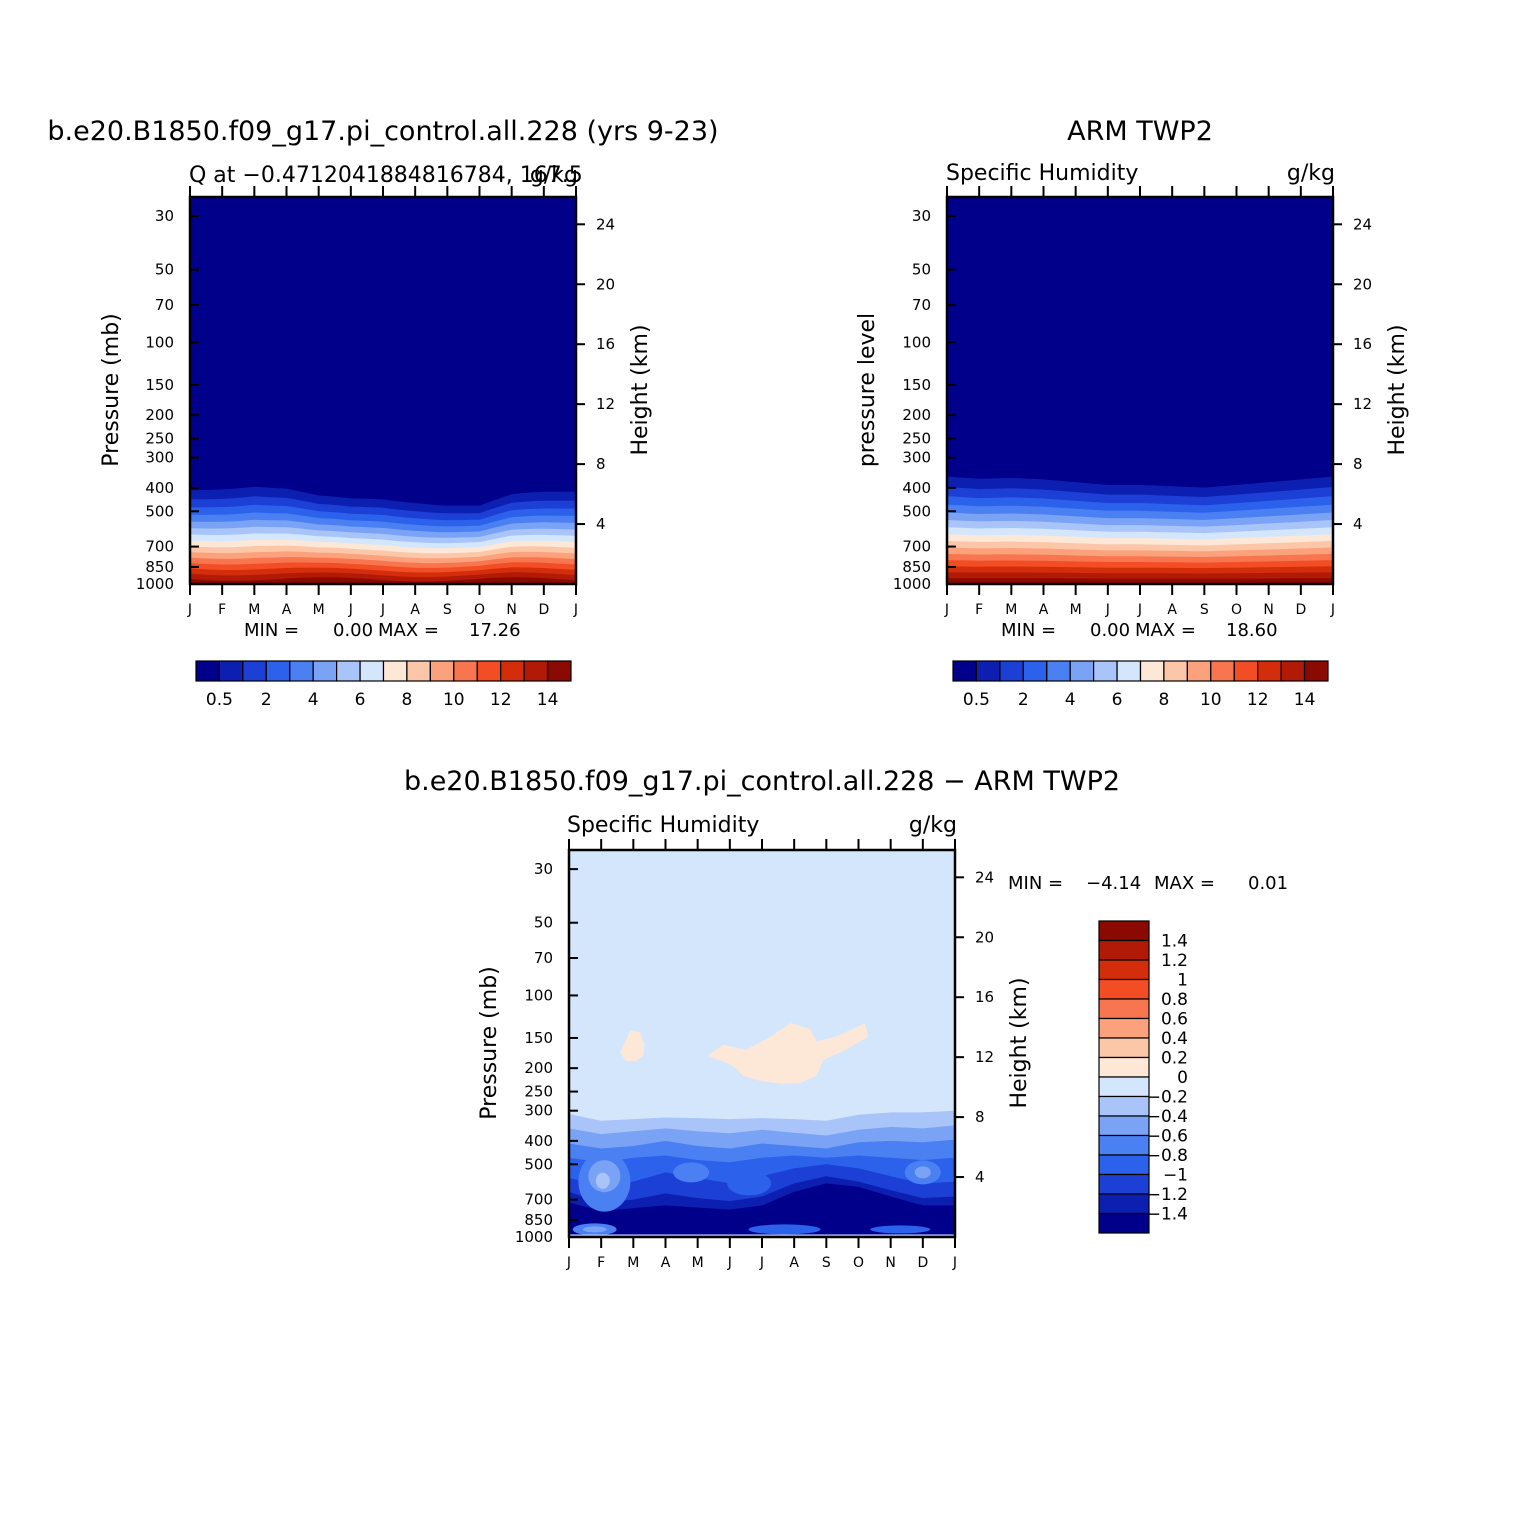 Image resolution: width=1524 pixels, height=1524 pixels. I want to click on model-xtick-label: J, so click(189, 610).